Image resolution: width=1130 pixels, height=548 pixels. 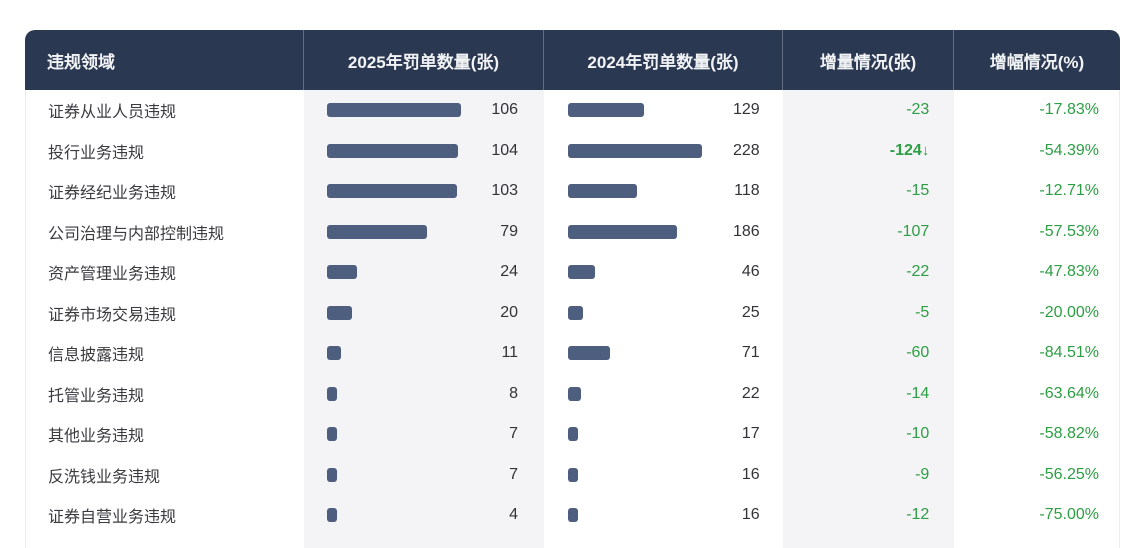 I want to click on cell-count-2024: 71, so click(x=662, y=353).